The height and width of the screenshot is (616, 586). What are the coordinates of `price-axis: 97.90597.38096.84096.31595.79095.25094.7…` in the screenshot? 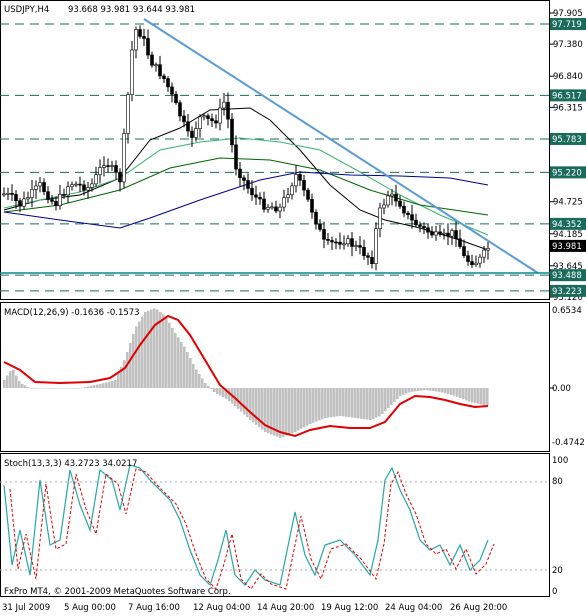 It's located at (566, 156).